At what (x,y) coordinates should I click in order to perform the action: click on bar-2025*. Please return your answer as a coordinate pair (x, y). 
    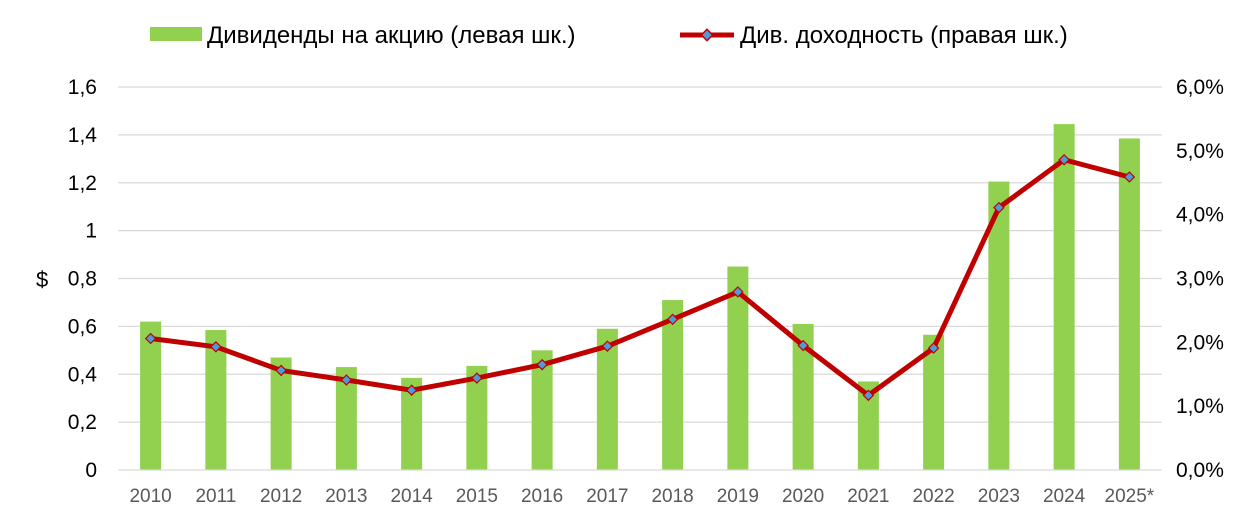
    Looking at the image, I should click on (1129, 304).